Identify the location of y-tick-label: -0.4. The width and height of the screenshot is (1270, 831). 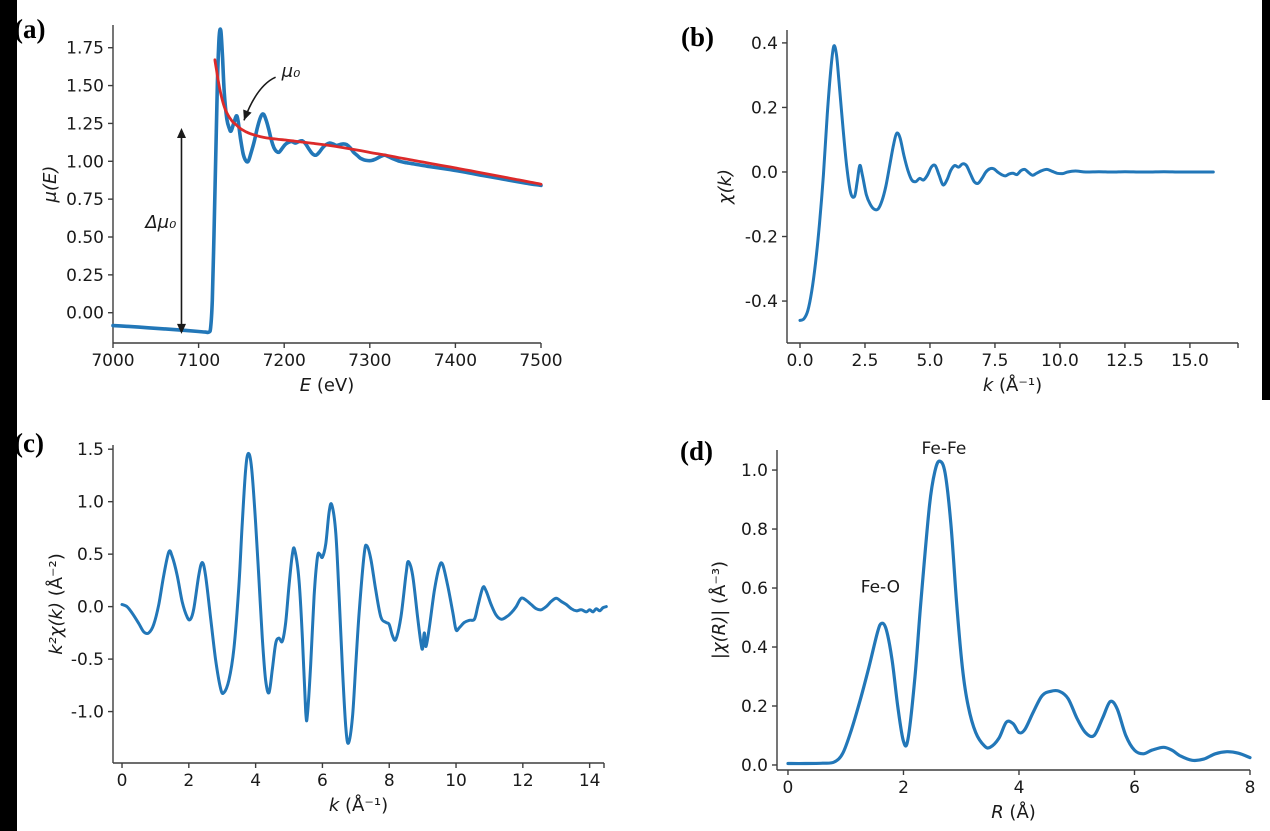
(761, 302).